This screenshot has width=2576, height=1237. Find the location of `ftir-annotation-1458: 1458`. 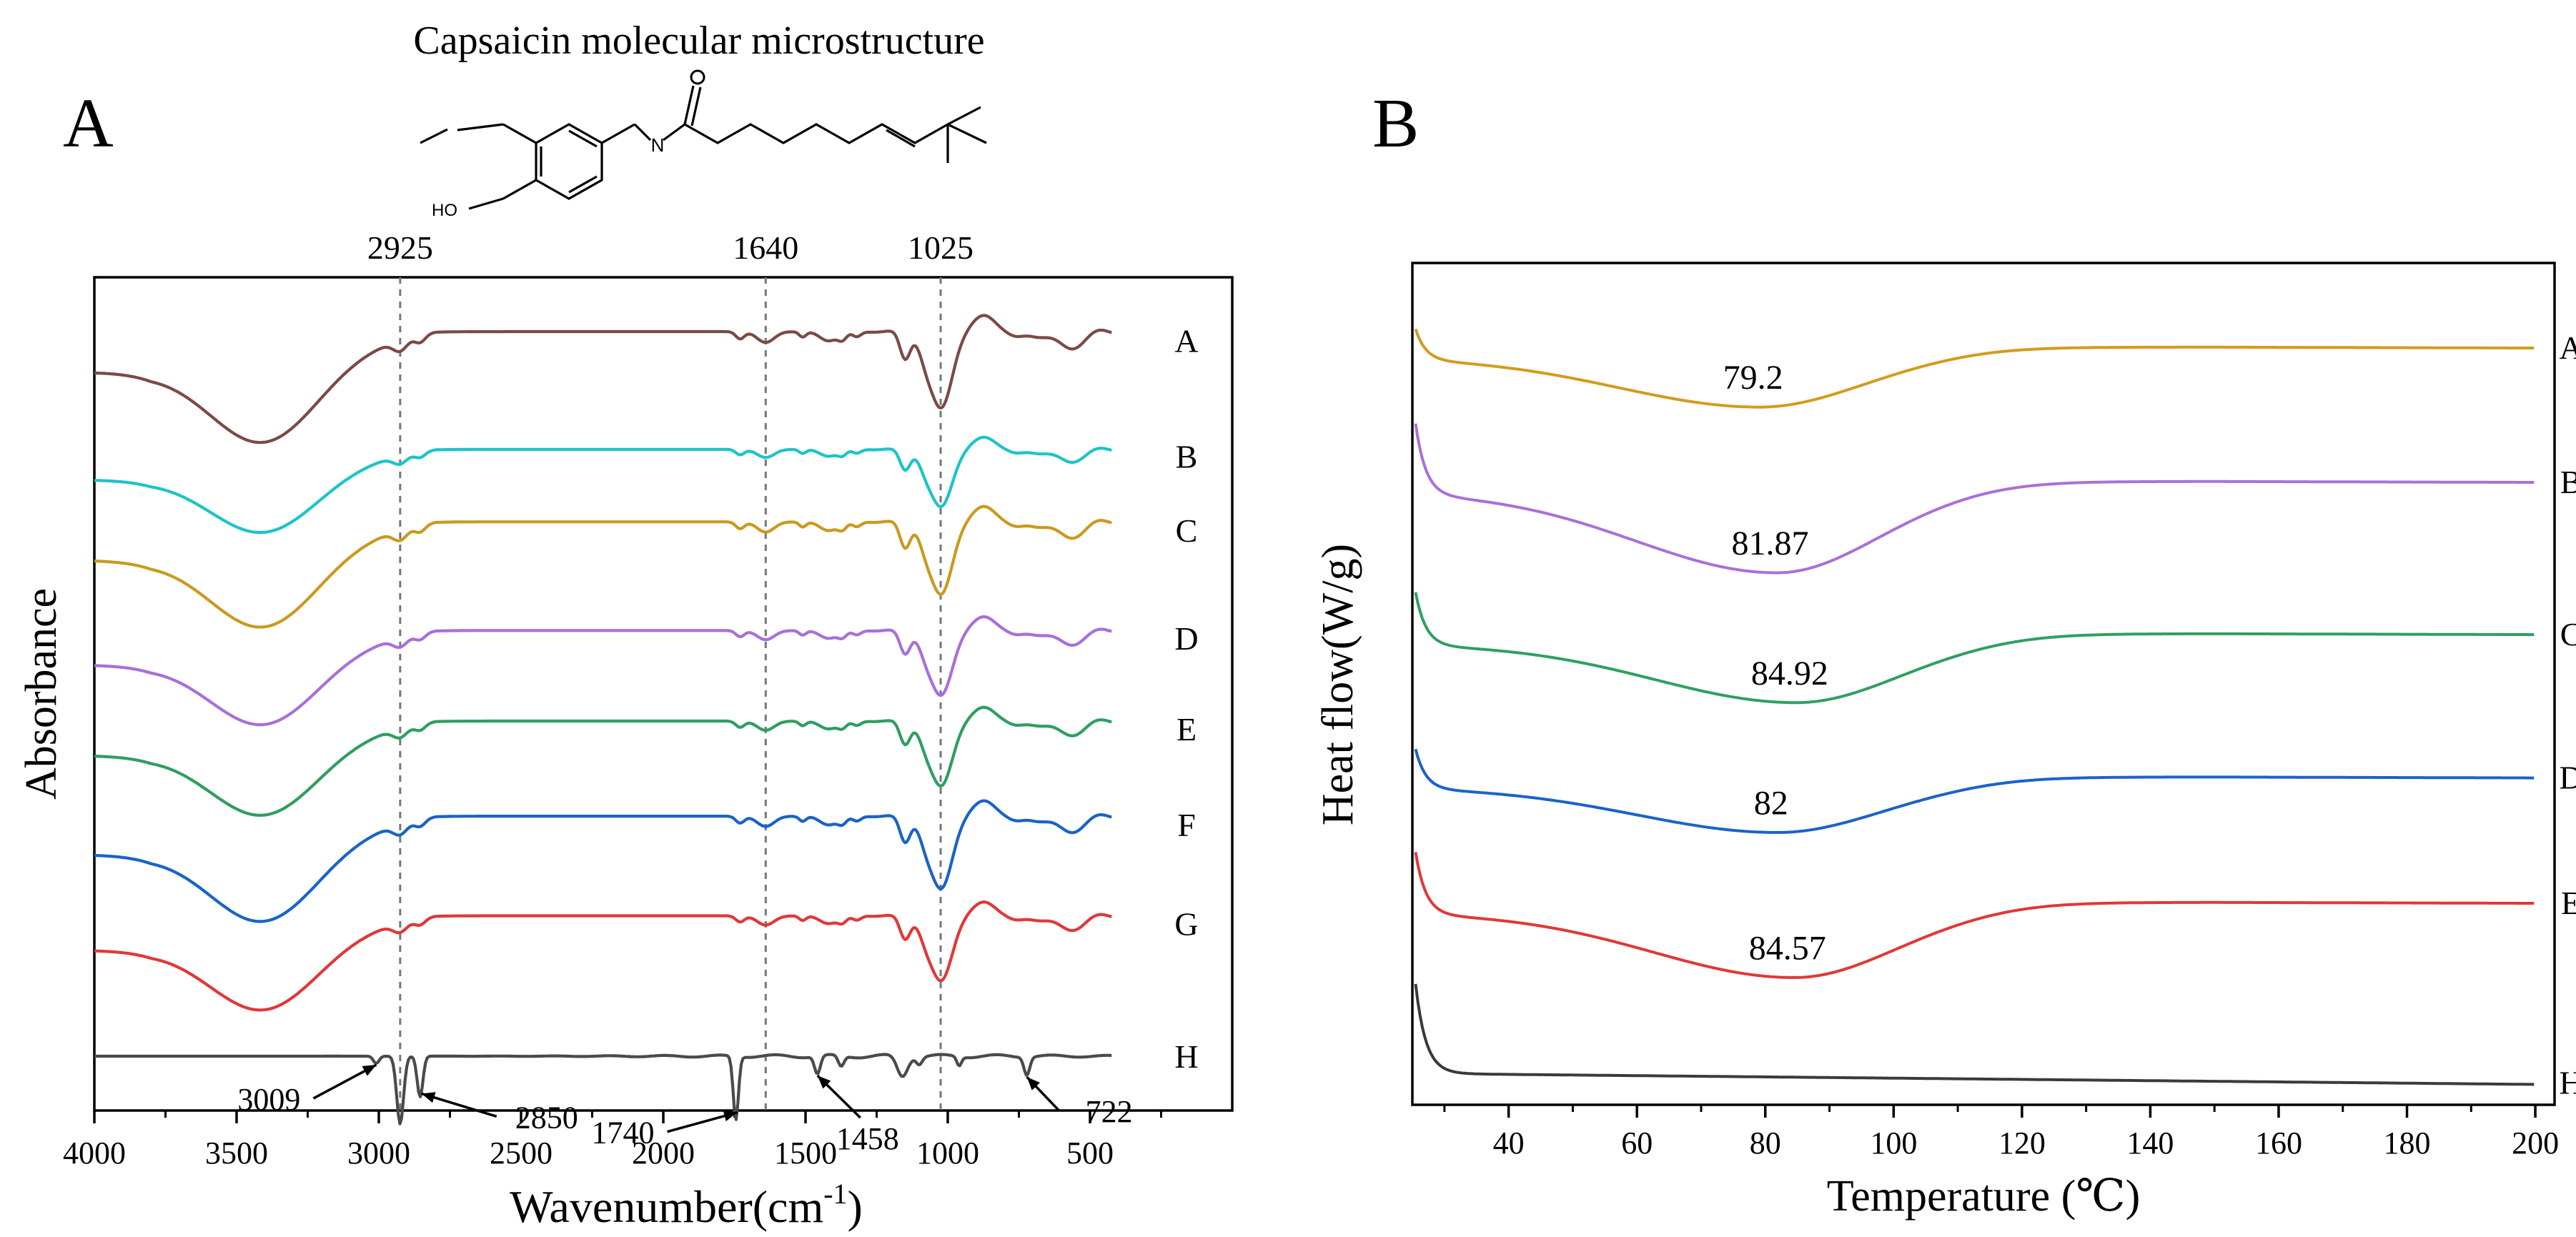

ftir-annotation-1458: 1458 is located at coordinates (867, 1139).